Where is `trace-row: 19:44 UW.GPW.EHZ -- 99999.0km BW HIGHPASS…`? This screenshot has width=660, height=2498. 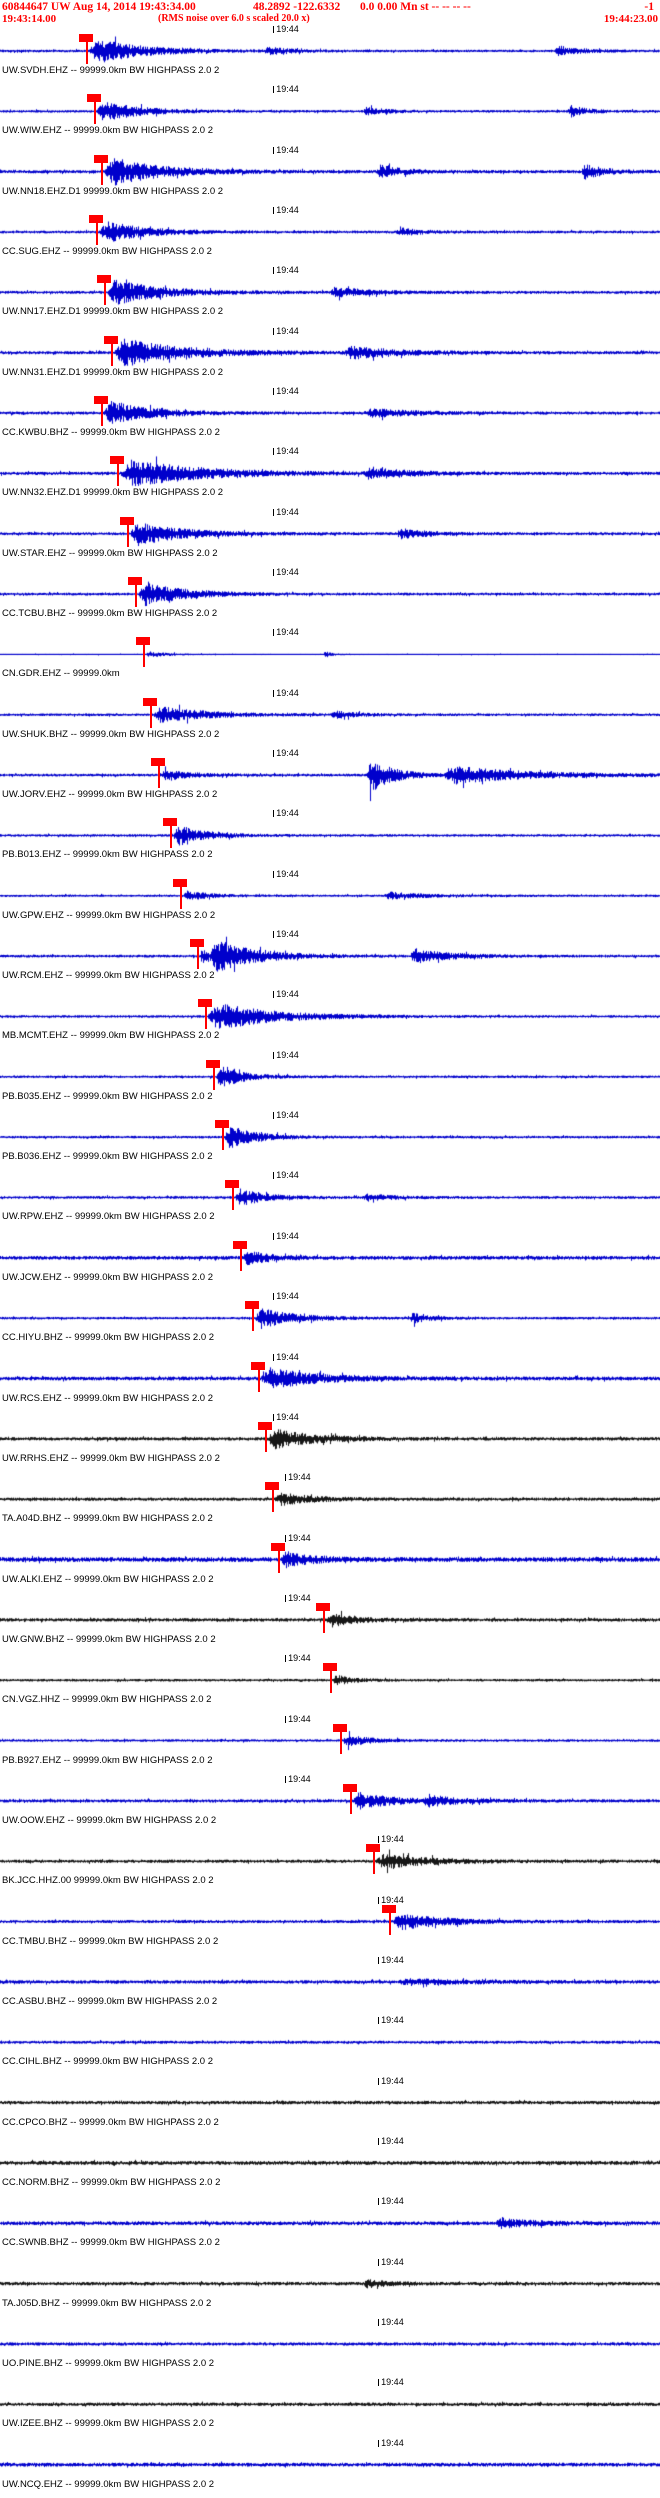
trace-row: 19:44 UW.GPW.EHZ -- 99999.0km BW HIGHPASS… is located at coordinates (330, 899).